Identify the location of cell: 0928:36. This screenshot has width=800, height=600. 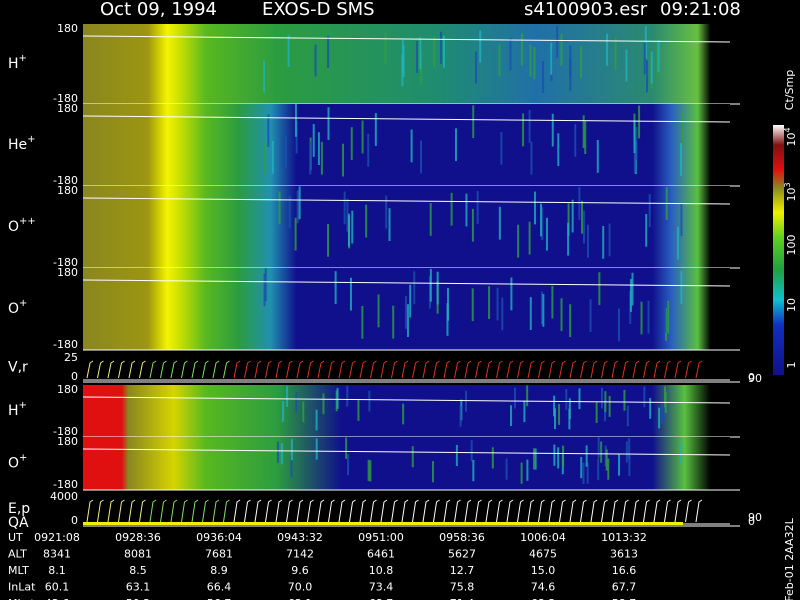
(138, 537).